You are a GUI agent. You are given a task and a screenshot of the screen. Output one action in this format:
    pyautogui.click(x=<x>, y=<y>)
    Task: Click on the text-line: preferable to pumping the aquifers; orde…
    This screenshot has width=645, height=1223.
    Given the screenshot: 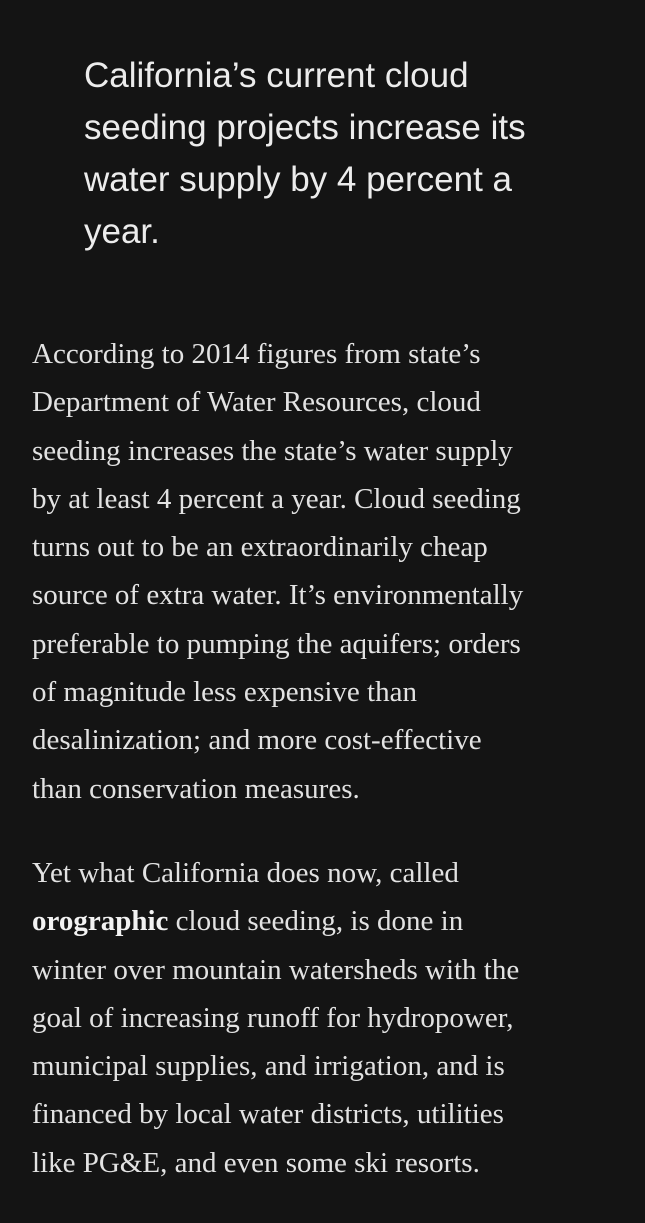 What is the action you would take?
    pyautogui.click(x=276, y=643)
    